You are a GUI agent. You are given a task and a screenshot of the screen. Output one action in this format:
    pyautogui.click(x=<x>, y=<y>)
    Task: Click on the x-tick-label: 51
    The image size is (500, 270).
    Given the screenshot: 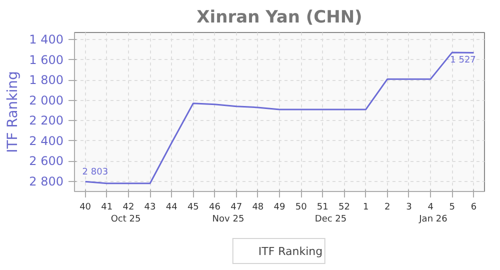 What is the action you would take?
    pyautogui.click(x=322, y=207)
    